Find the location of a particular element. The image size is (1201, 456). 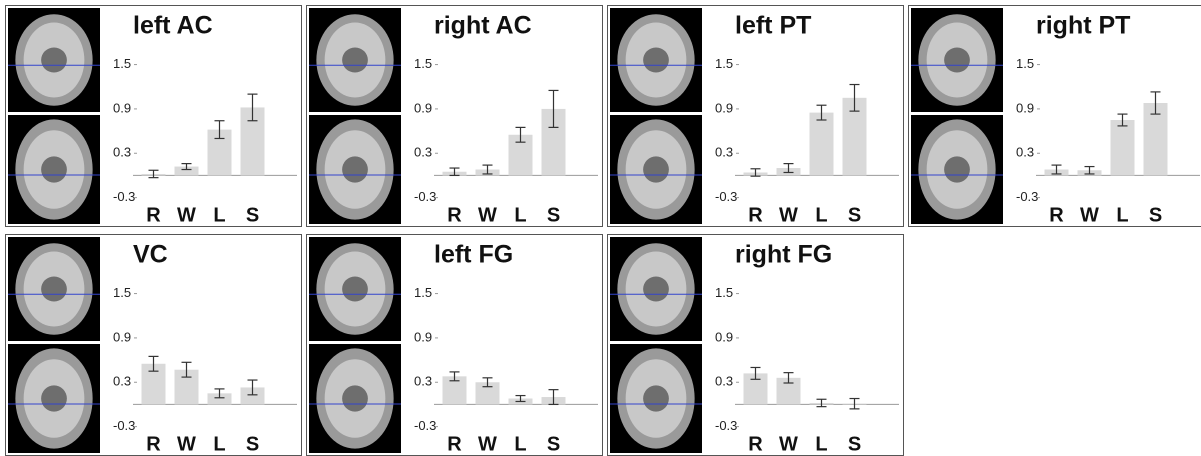

chart-title: right PT is located at coordinates (1083, 26).